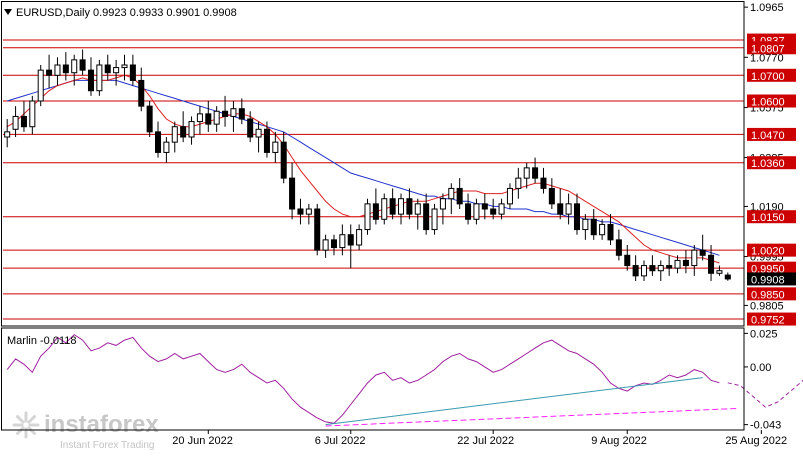 This screenshot has width=803, height=458. I want to click on indicator-label: Marlin -0.0118, so click(42, 341).